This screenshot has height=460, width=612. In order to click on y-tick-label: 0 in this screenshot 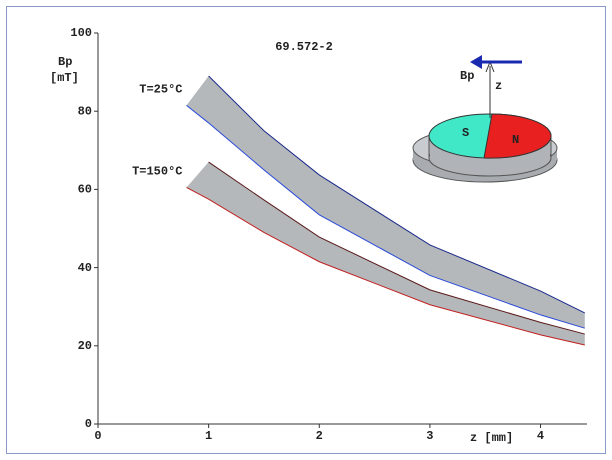, I will do `click(88, 424)`.